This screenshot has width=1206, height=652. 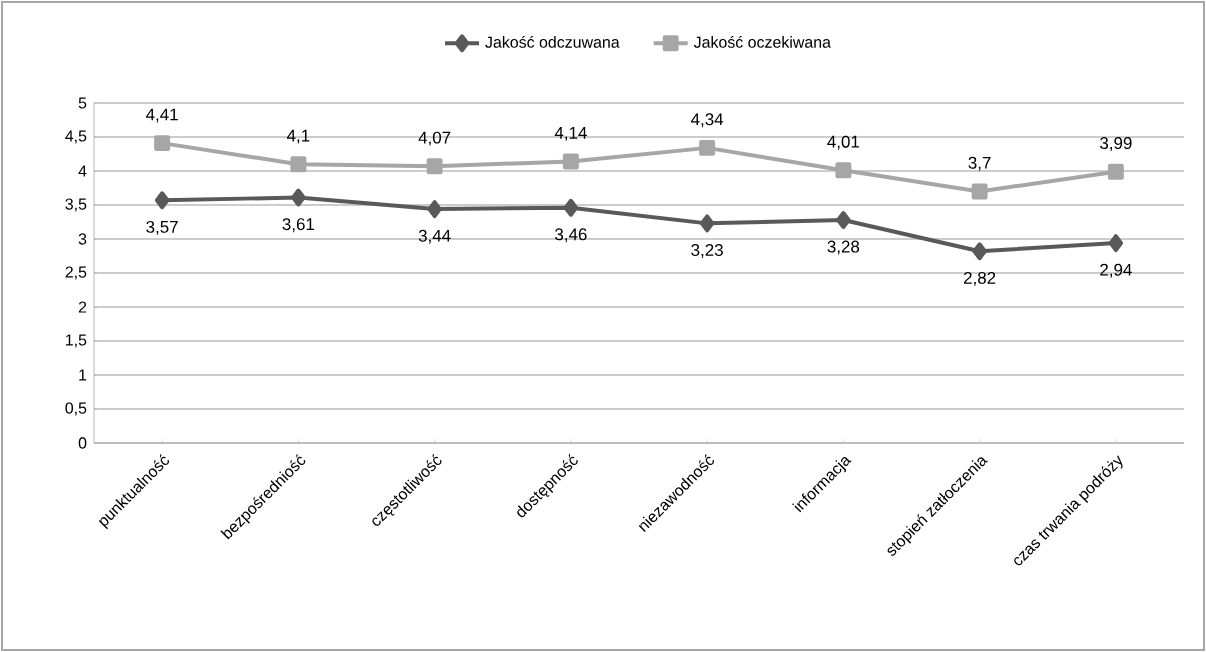 What do you see at coordinates (162, 227) in the screenshot?
I see `data-label: 3,57` at bounding box center [162, 227].